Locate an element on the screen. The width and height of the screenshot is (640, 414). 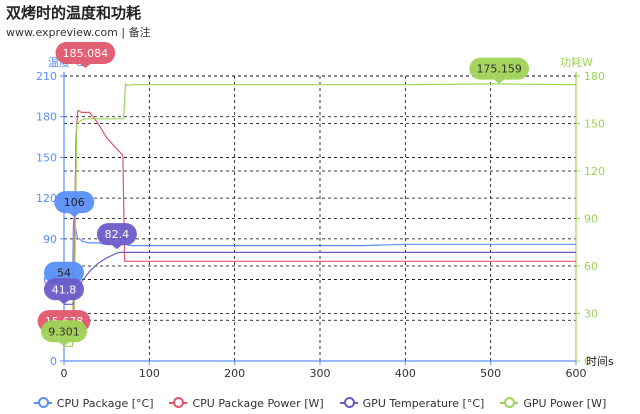
marker-label-0-0: 106 is located at coordinates (74, 202).